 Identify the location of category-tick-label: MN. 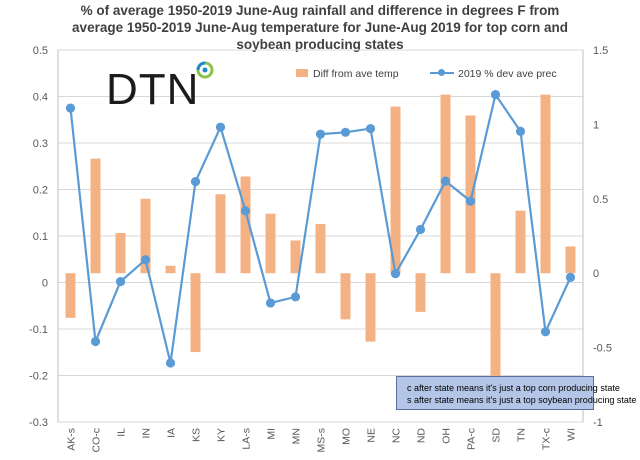
(297, 436).